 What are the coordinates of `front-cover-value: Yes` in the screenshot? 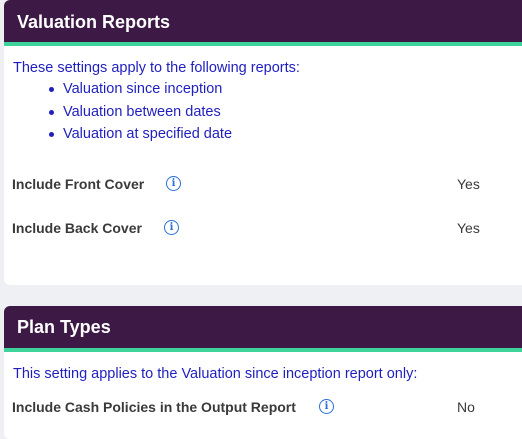 It's located at (468, 184).